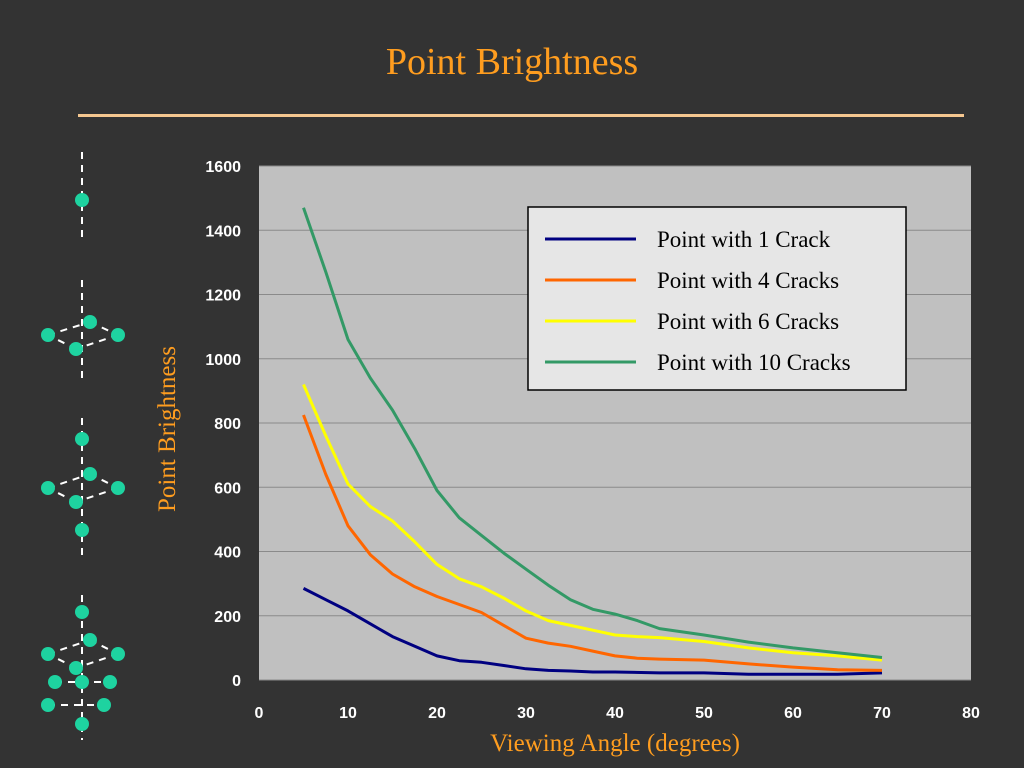  Describe the element at coordinates (748, 280) in the screenshot. I see `legend-label: Point with 4 Cracks` at that location.